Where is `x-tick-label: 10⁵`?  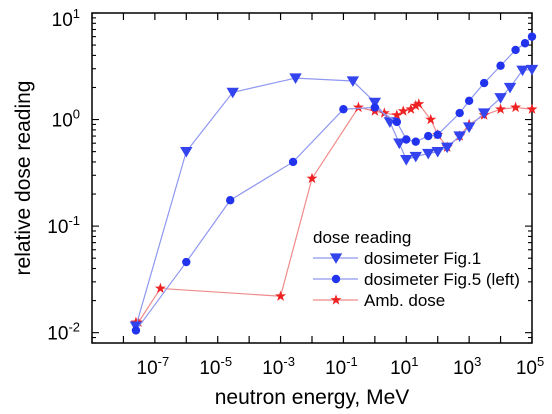
x-tick-label: 10⁵ is located at coordinates (530, 366).